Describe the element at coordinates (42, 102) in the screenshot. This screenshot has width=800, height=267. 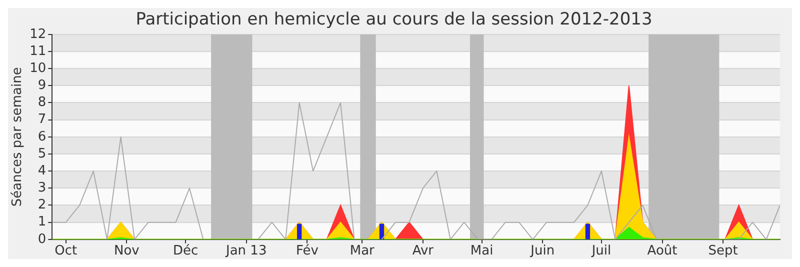
I see `y-tick-label: 8` at that location.